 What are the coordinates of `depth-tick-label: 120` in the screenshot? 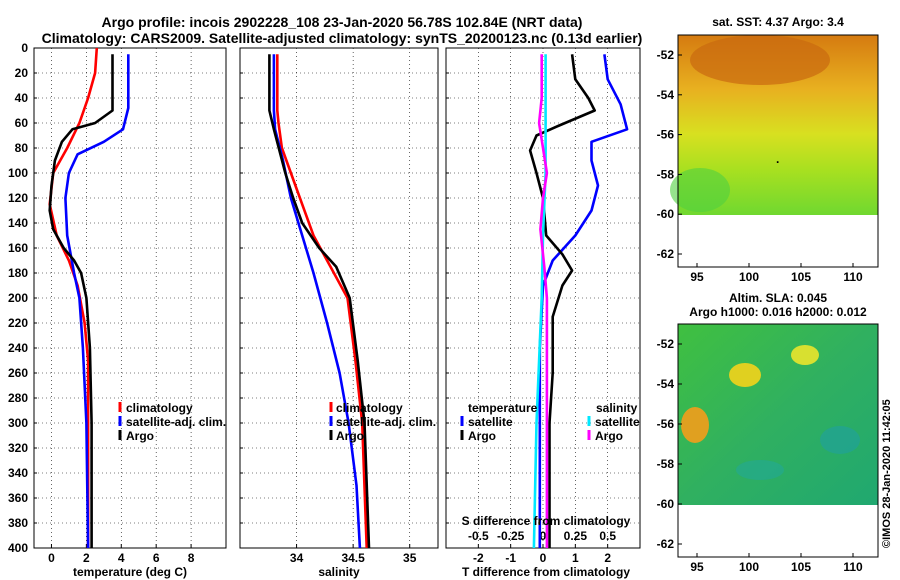 It's located at (18, 198).